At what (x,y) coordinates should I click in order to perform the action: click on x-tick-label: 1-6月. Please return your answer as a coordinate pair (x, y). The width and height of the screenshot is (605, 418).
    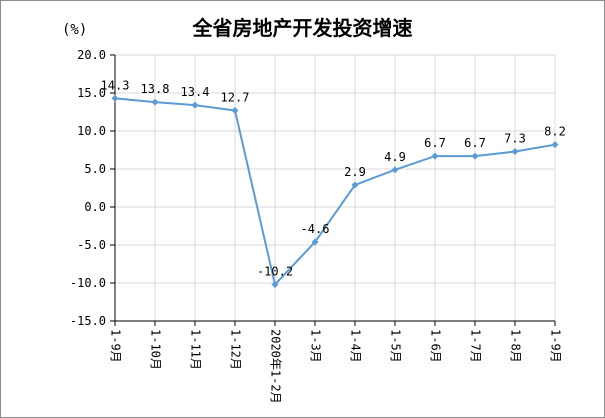
    Looking at the image, I should click on (436, 346).